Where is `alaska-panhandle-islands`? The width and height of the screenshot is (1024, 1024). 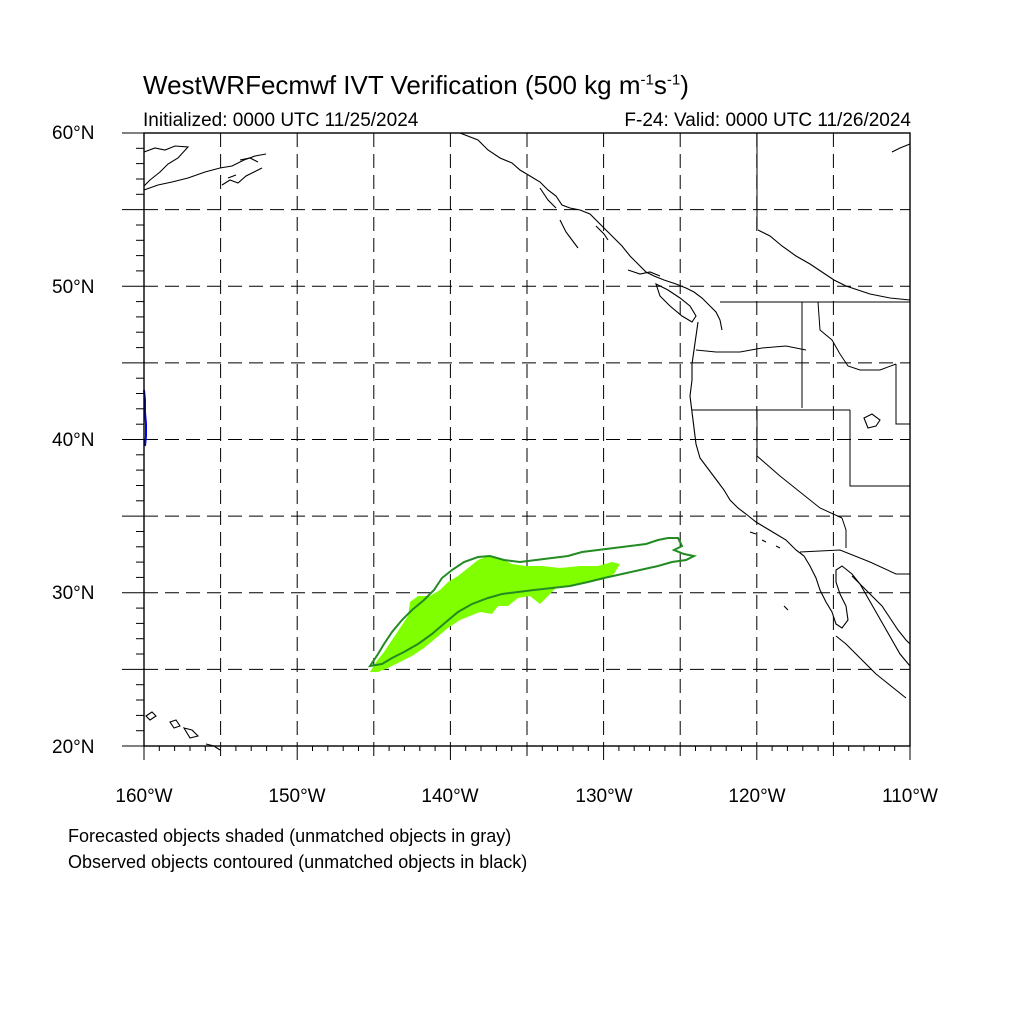 alaska-panhandle-islands is located at coordinates (600, 232).